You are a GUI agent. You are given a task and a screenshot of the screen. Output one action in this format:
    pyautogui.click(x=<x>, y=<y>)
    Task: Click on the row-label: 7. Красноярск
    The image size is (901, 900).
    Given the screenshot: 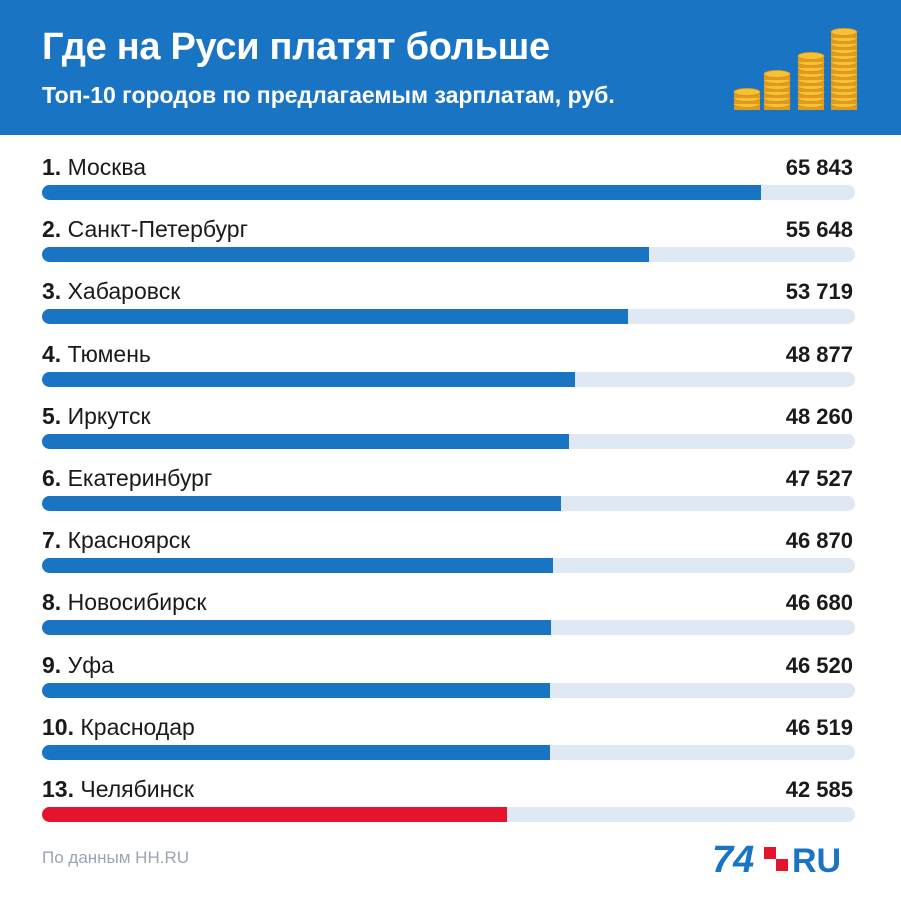 What is the action you would take?
    pyautogui.click(x=116, y=540)
    